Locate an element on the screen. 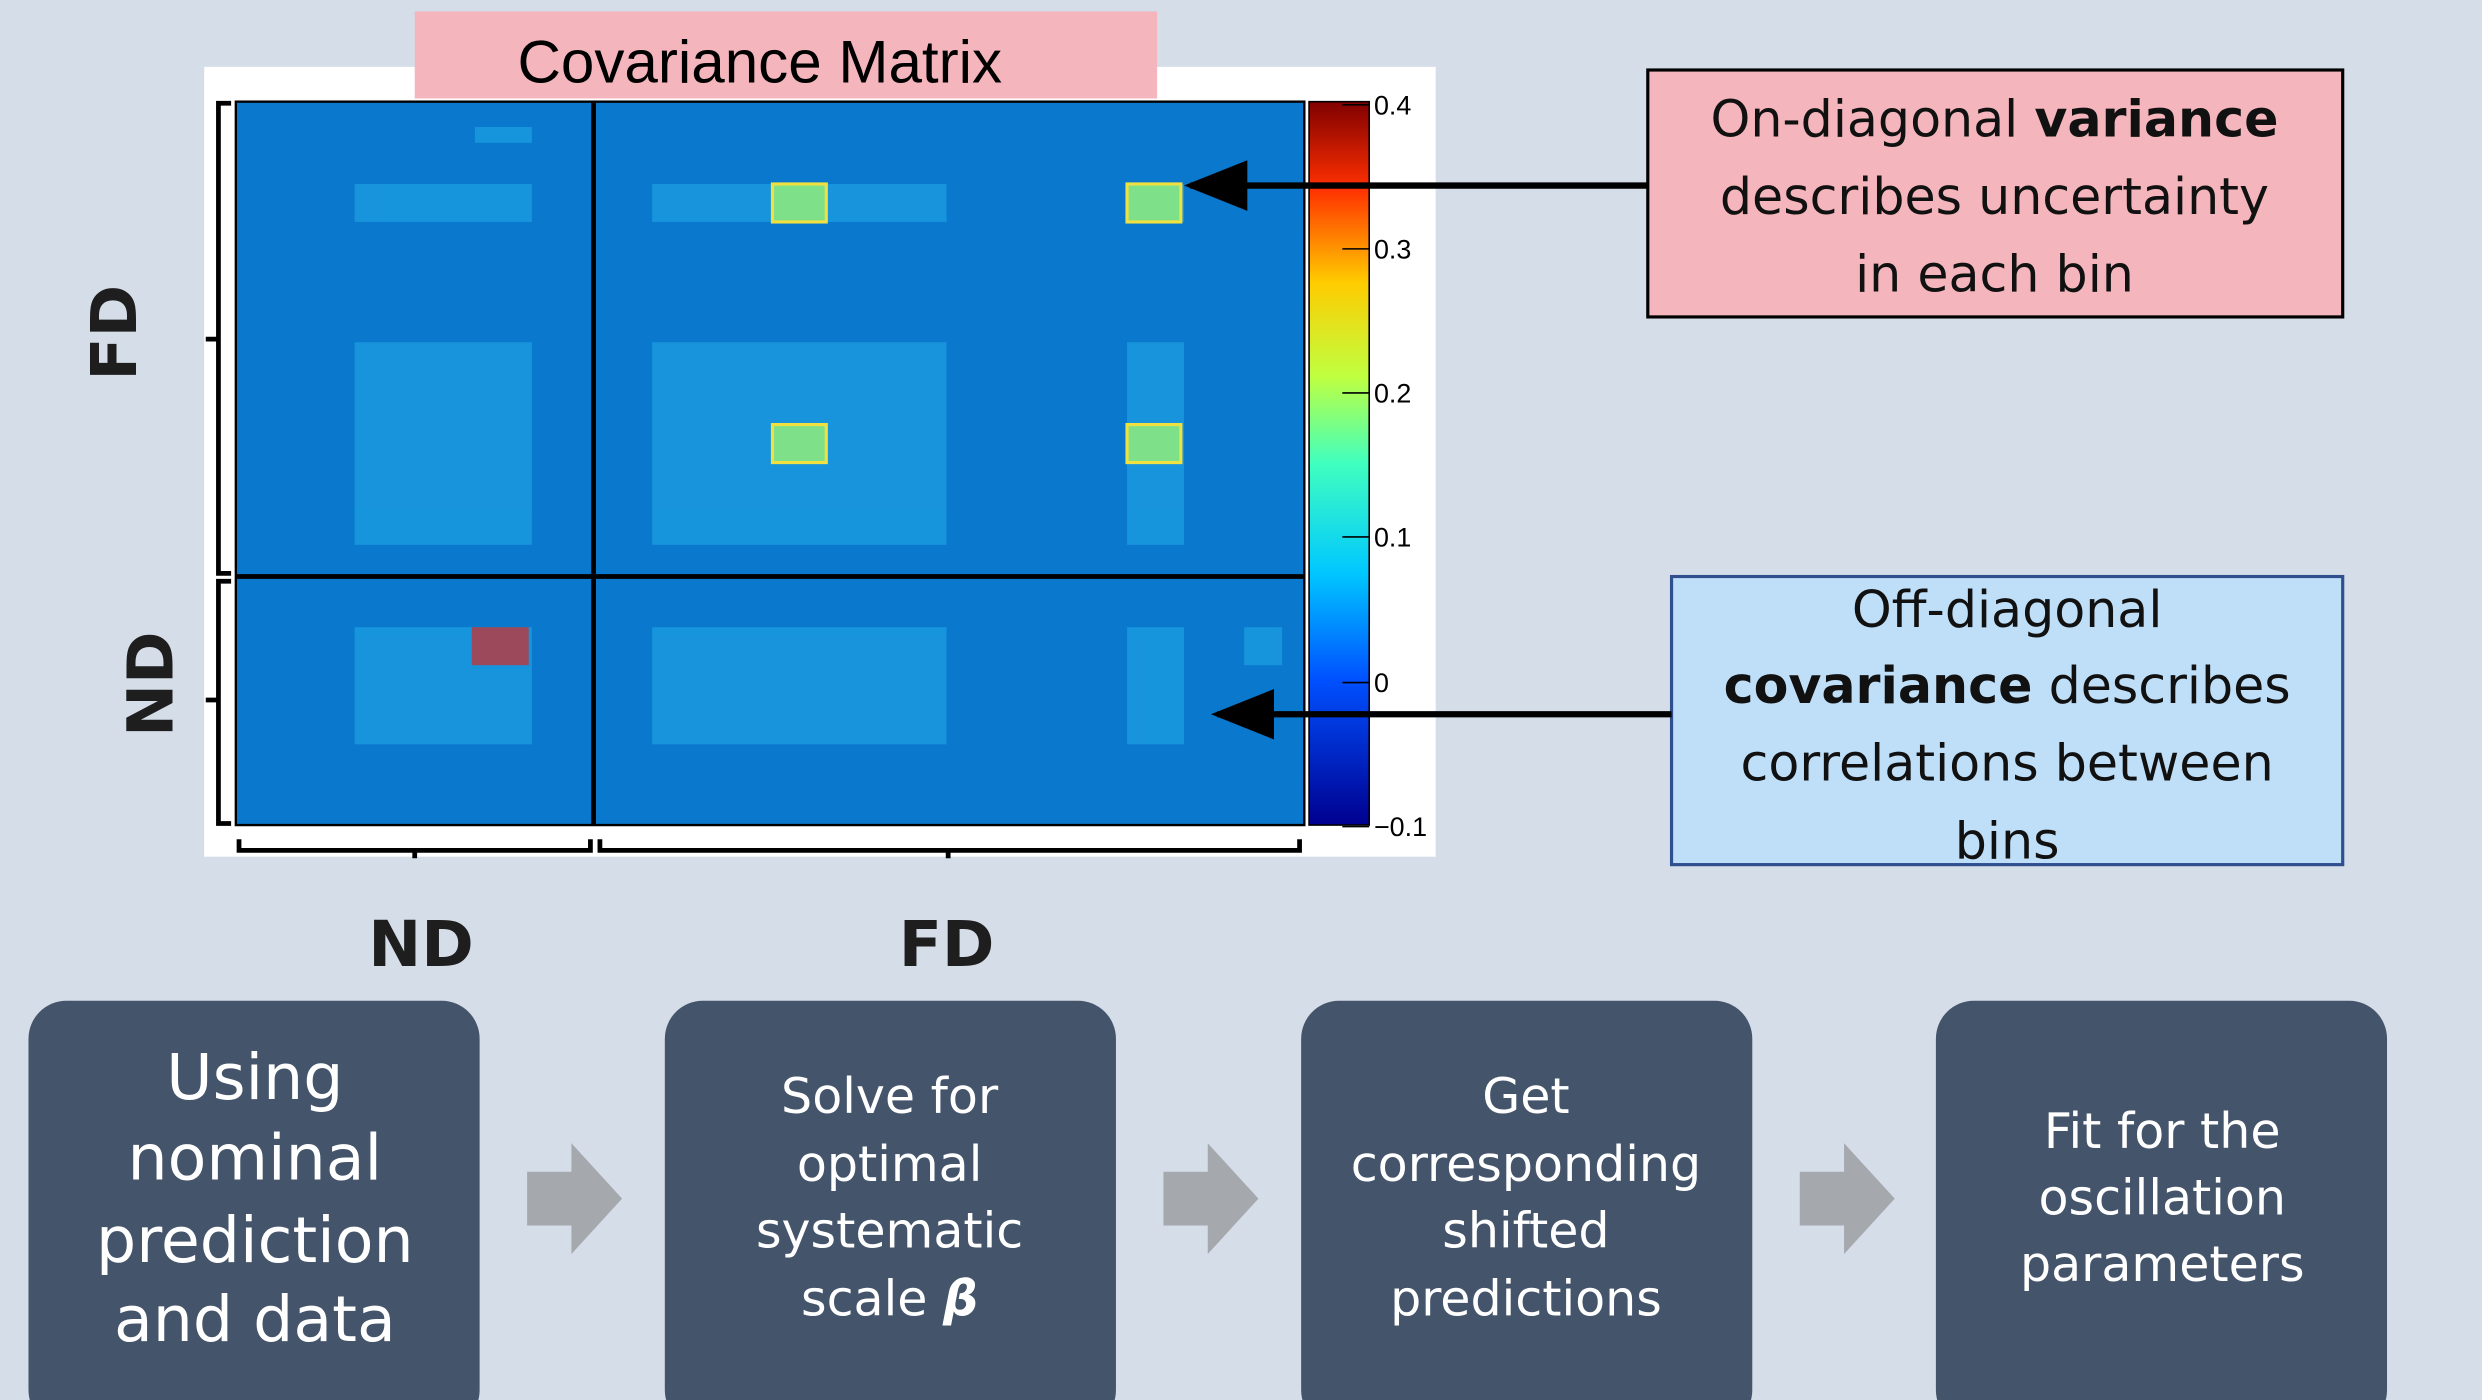  callout-text: correlations between is located at coordinates (2007, 763).